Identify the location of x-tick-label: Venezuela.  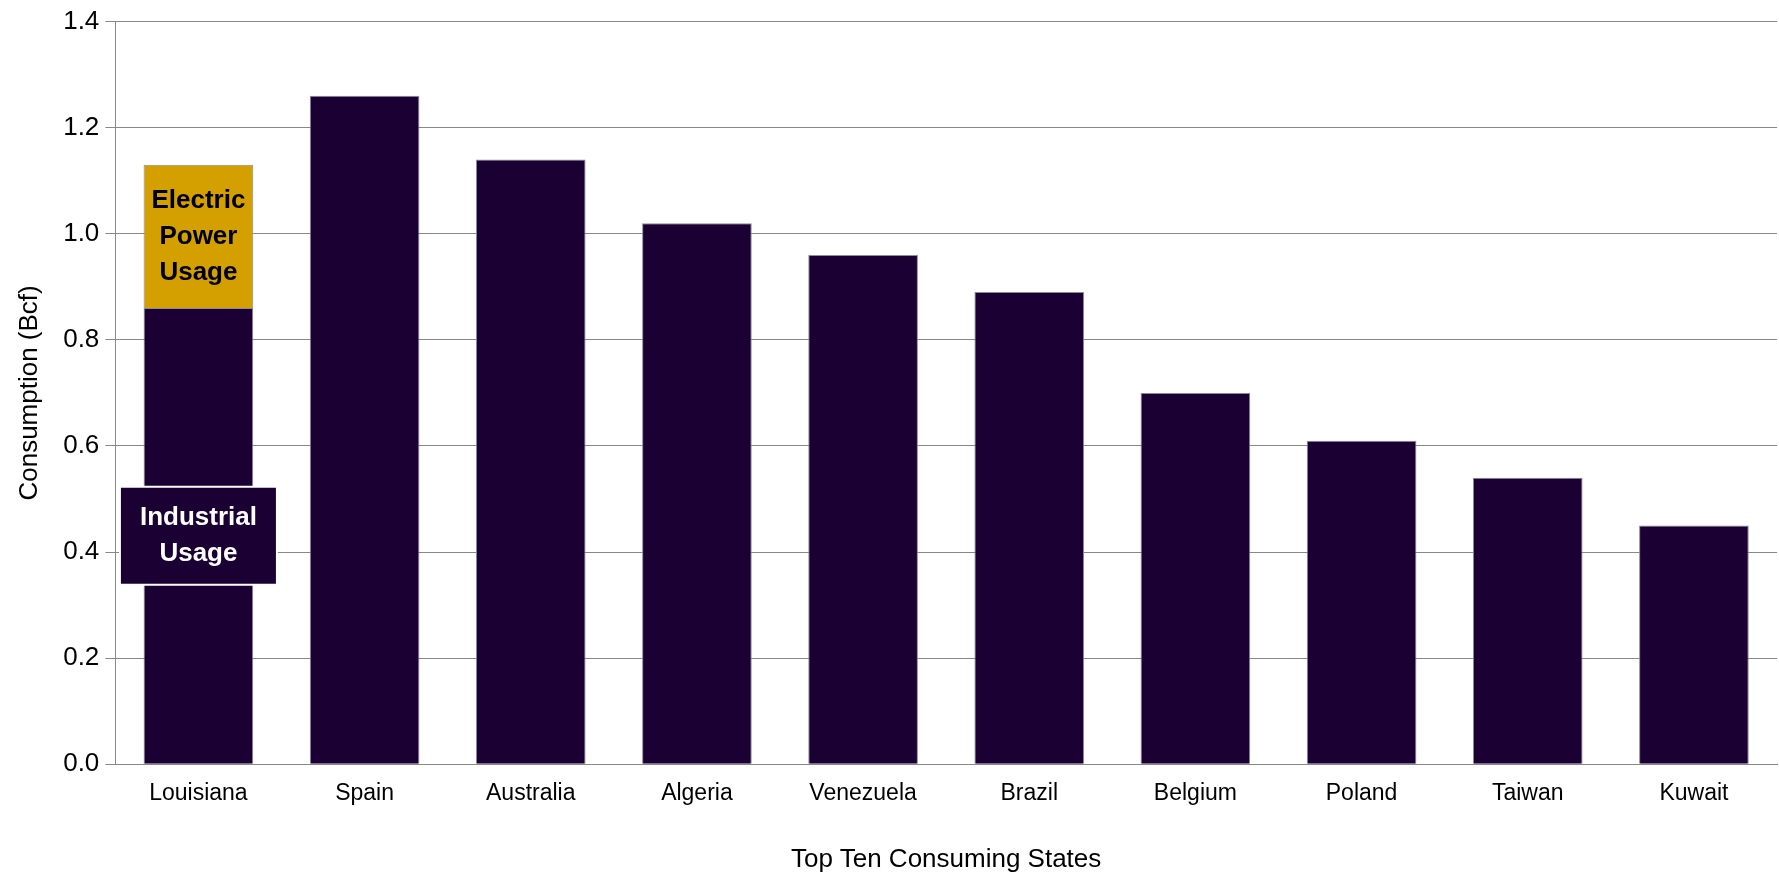
(863, 792).